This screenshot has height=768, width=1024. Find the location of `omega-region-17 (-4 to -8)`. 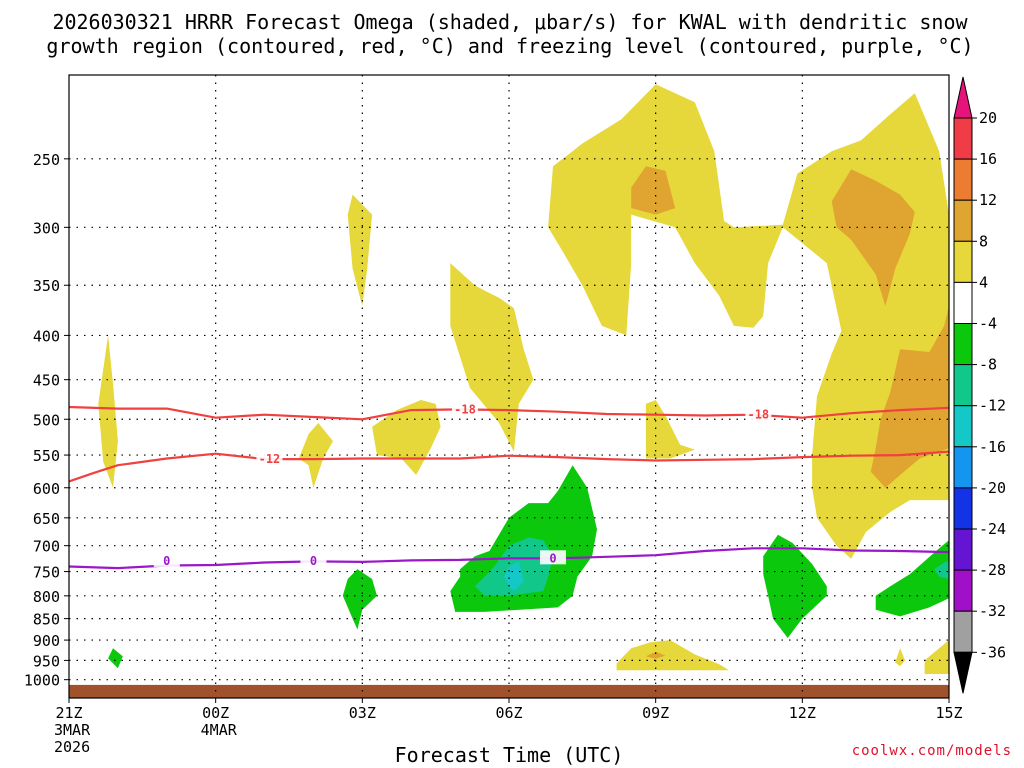

omega-region-17 (-4 to -8) is located at coordinates (795, 586).